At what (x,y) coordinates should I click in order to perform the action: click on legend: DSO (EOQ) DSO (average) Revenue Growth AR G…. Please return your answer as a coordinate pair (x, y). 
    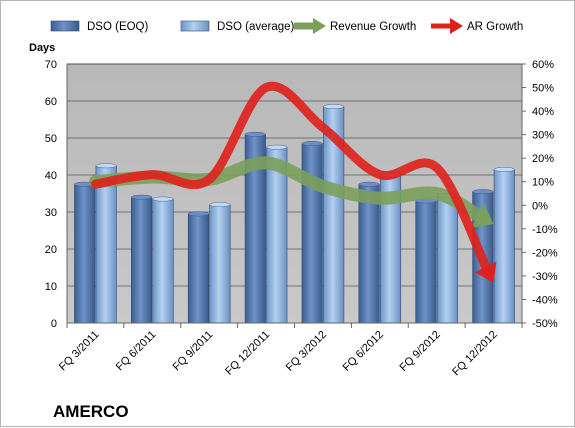
    Looking at the image, I should click on (286, 26).